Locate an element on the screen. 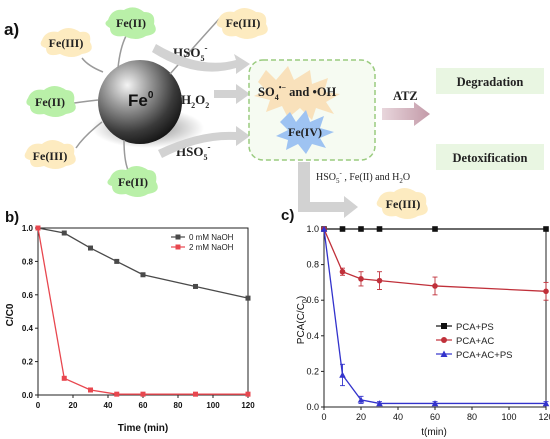 The width and height of the screenshot is (550, 439). legend-label: PCA+AC is located at coordinates (475, 341).